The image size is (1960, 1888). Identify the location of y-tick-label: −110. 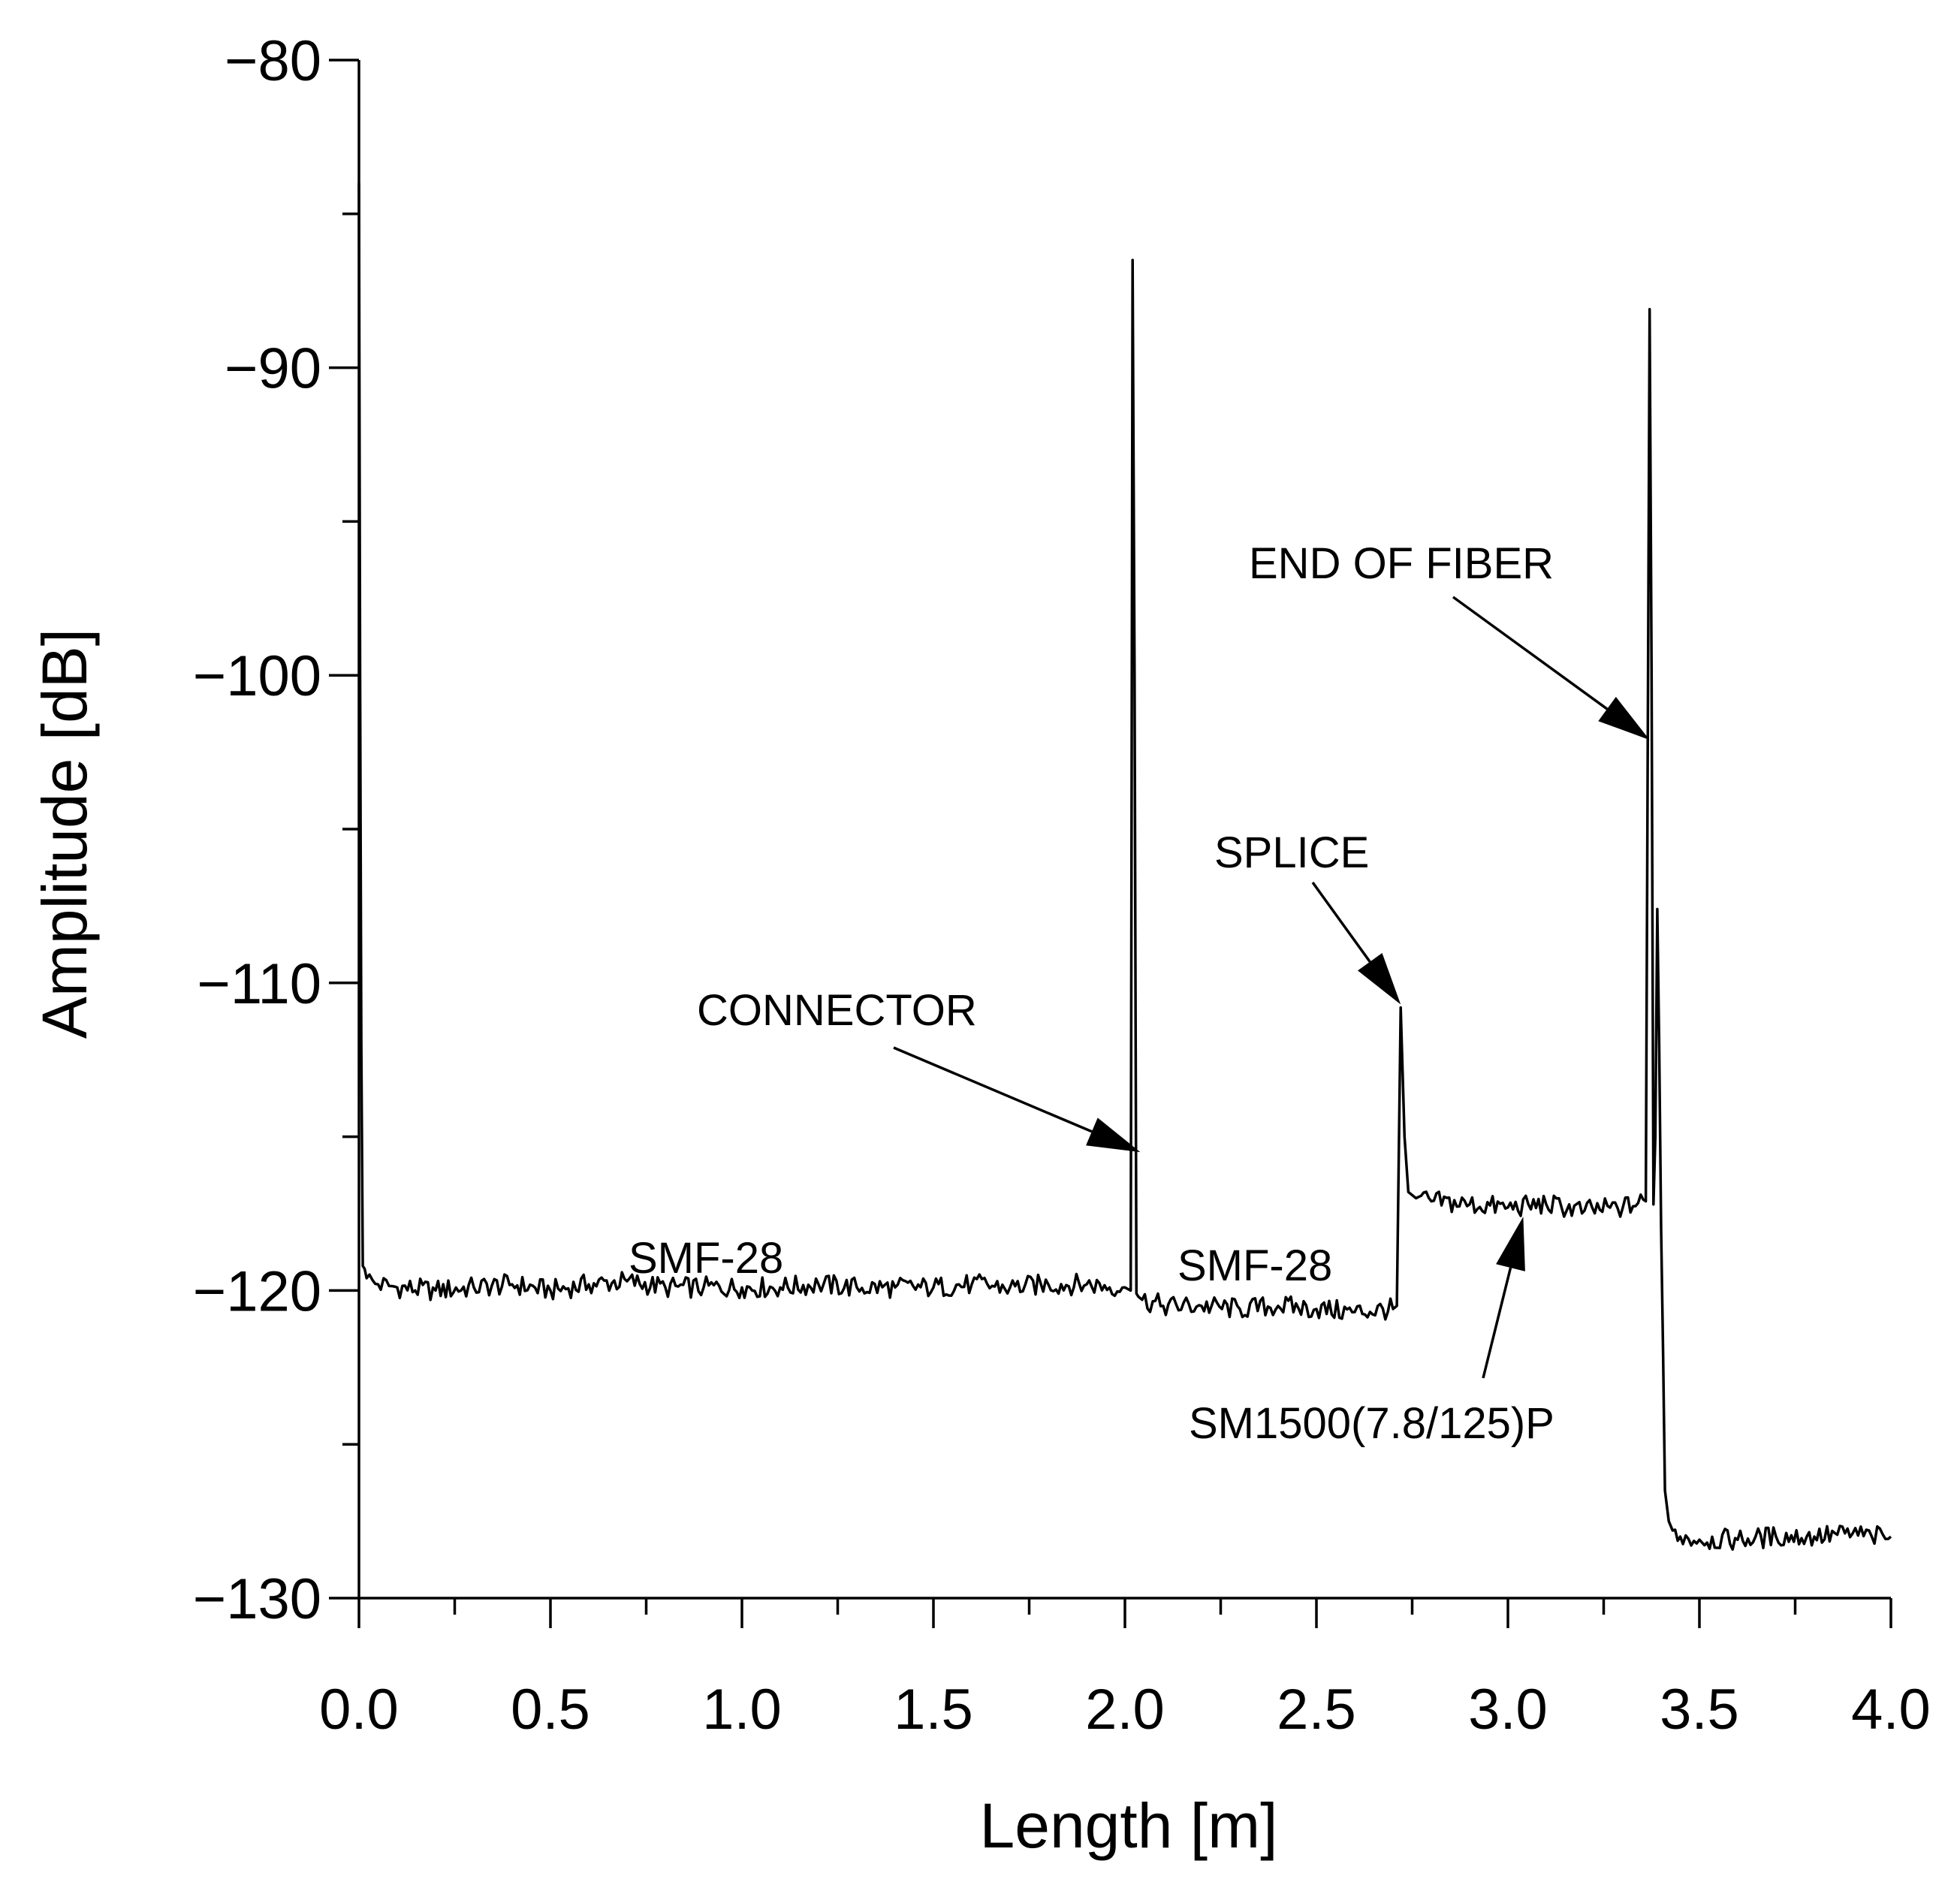
(259, 984).